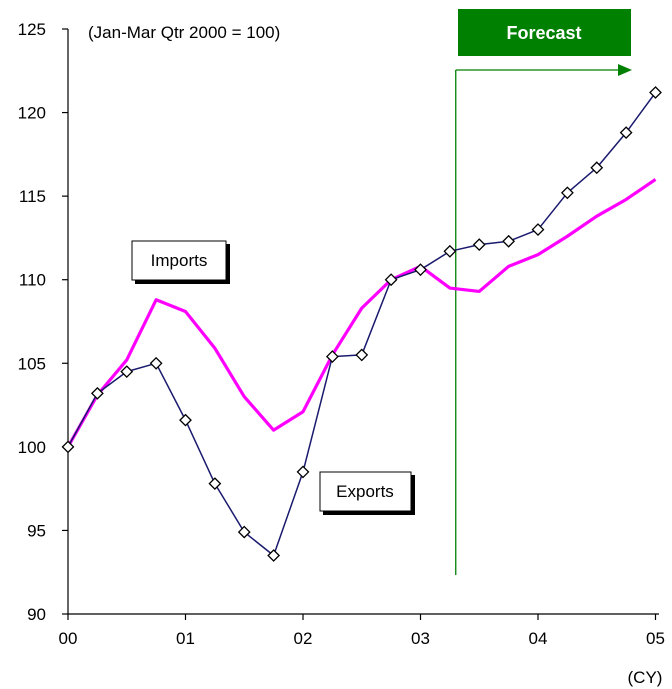  What do you see at coordinates (32, 363) in the screenshot?
I see `y-tick-label: 105` at bounding box center [32, 363].